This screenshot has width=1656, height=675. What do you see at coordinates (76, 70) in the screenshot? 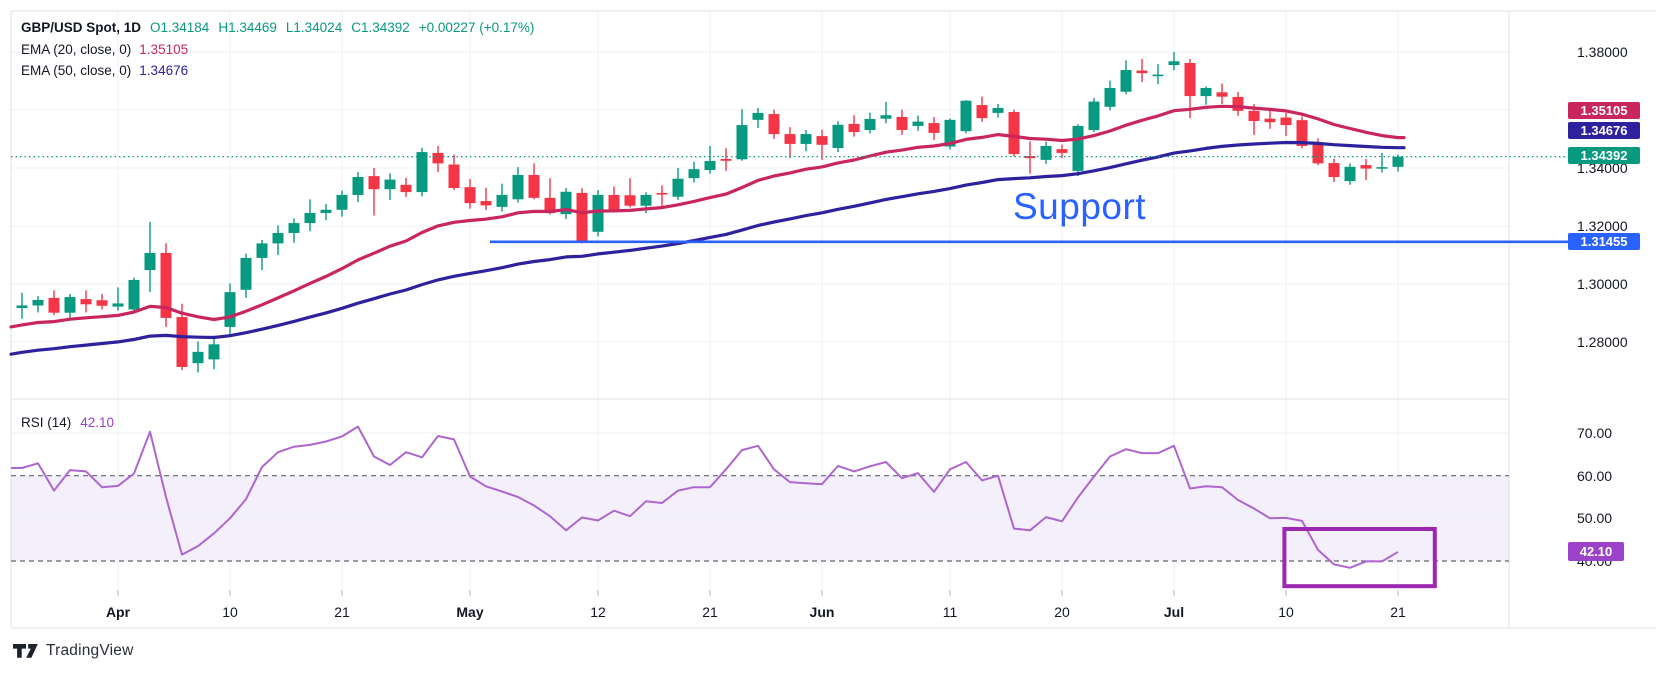
I see `ema50-label: EMA (50, close, 0)` at bounding box center [76, 70].